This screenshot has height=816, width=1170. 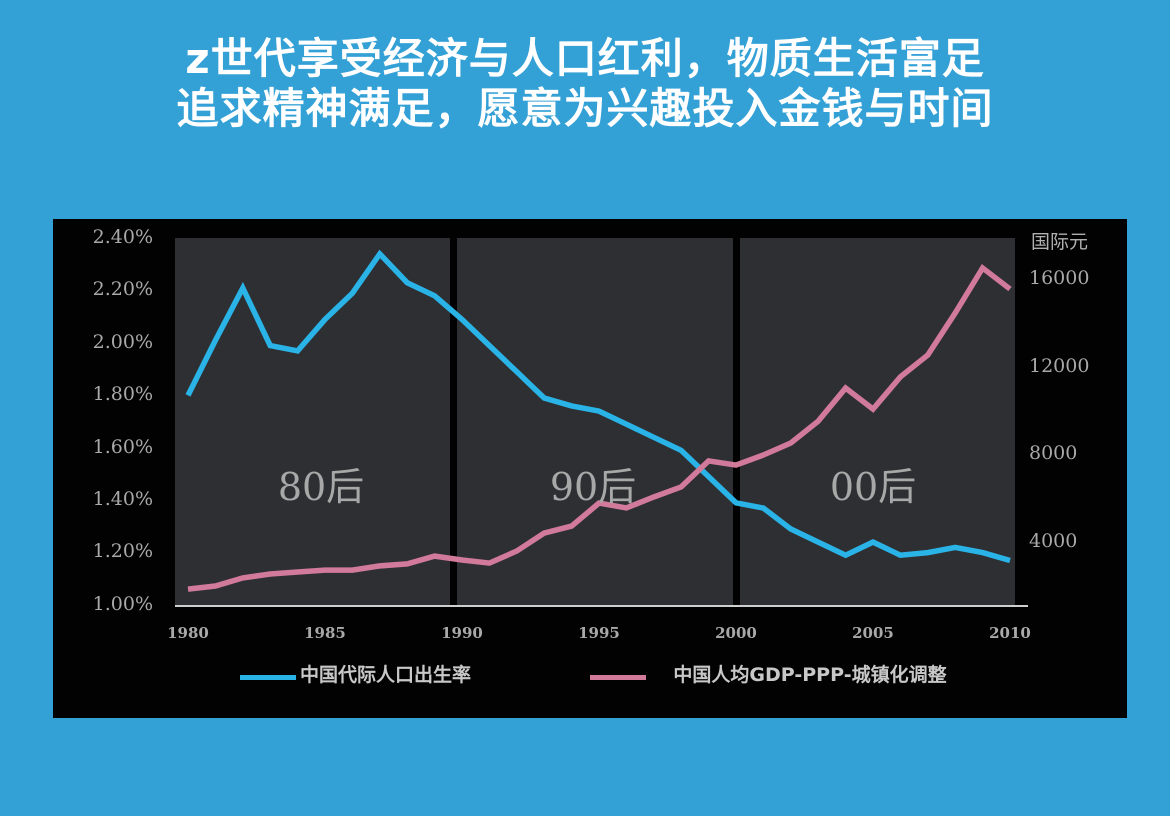 What do you see at coordinates (585, 58) in the screenshot?
I see `title-line-1: z世代享受经济与人口红利，物质生活富足` at bounding box center [585, 58].